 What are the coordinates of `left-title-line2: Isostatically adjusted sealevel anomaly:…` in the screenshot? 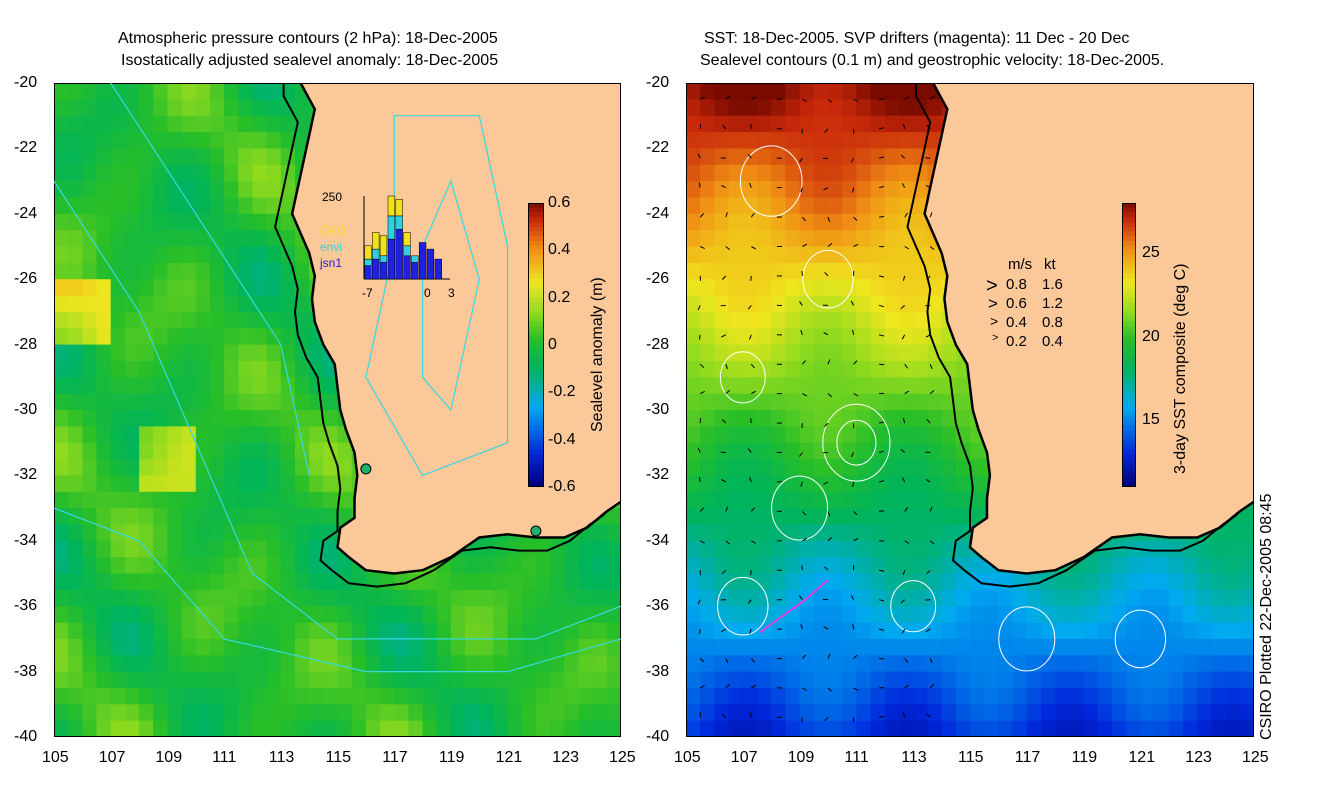 It's located at (310, 60).